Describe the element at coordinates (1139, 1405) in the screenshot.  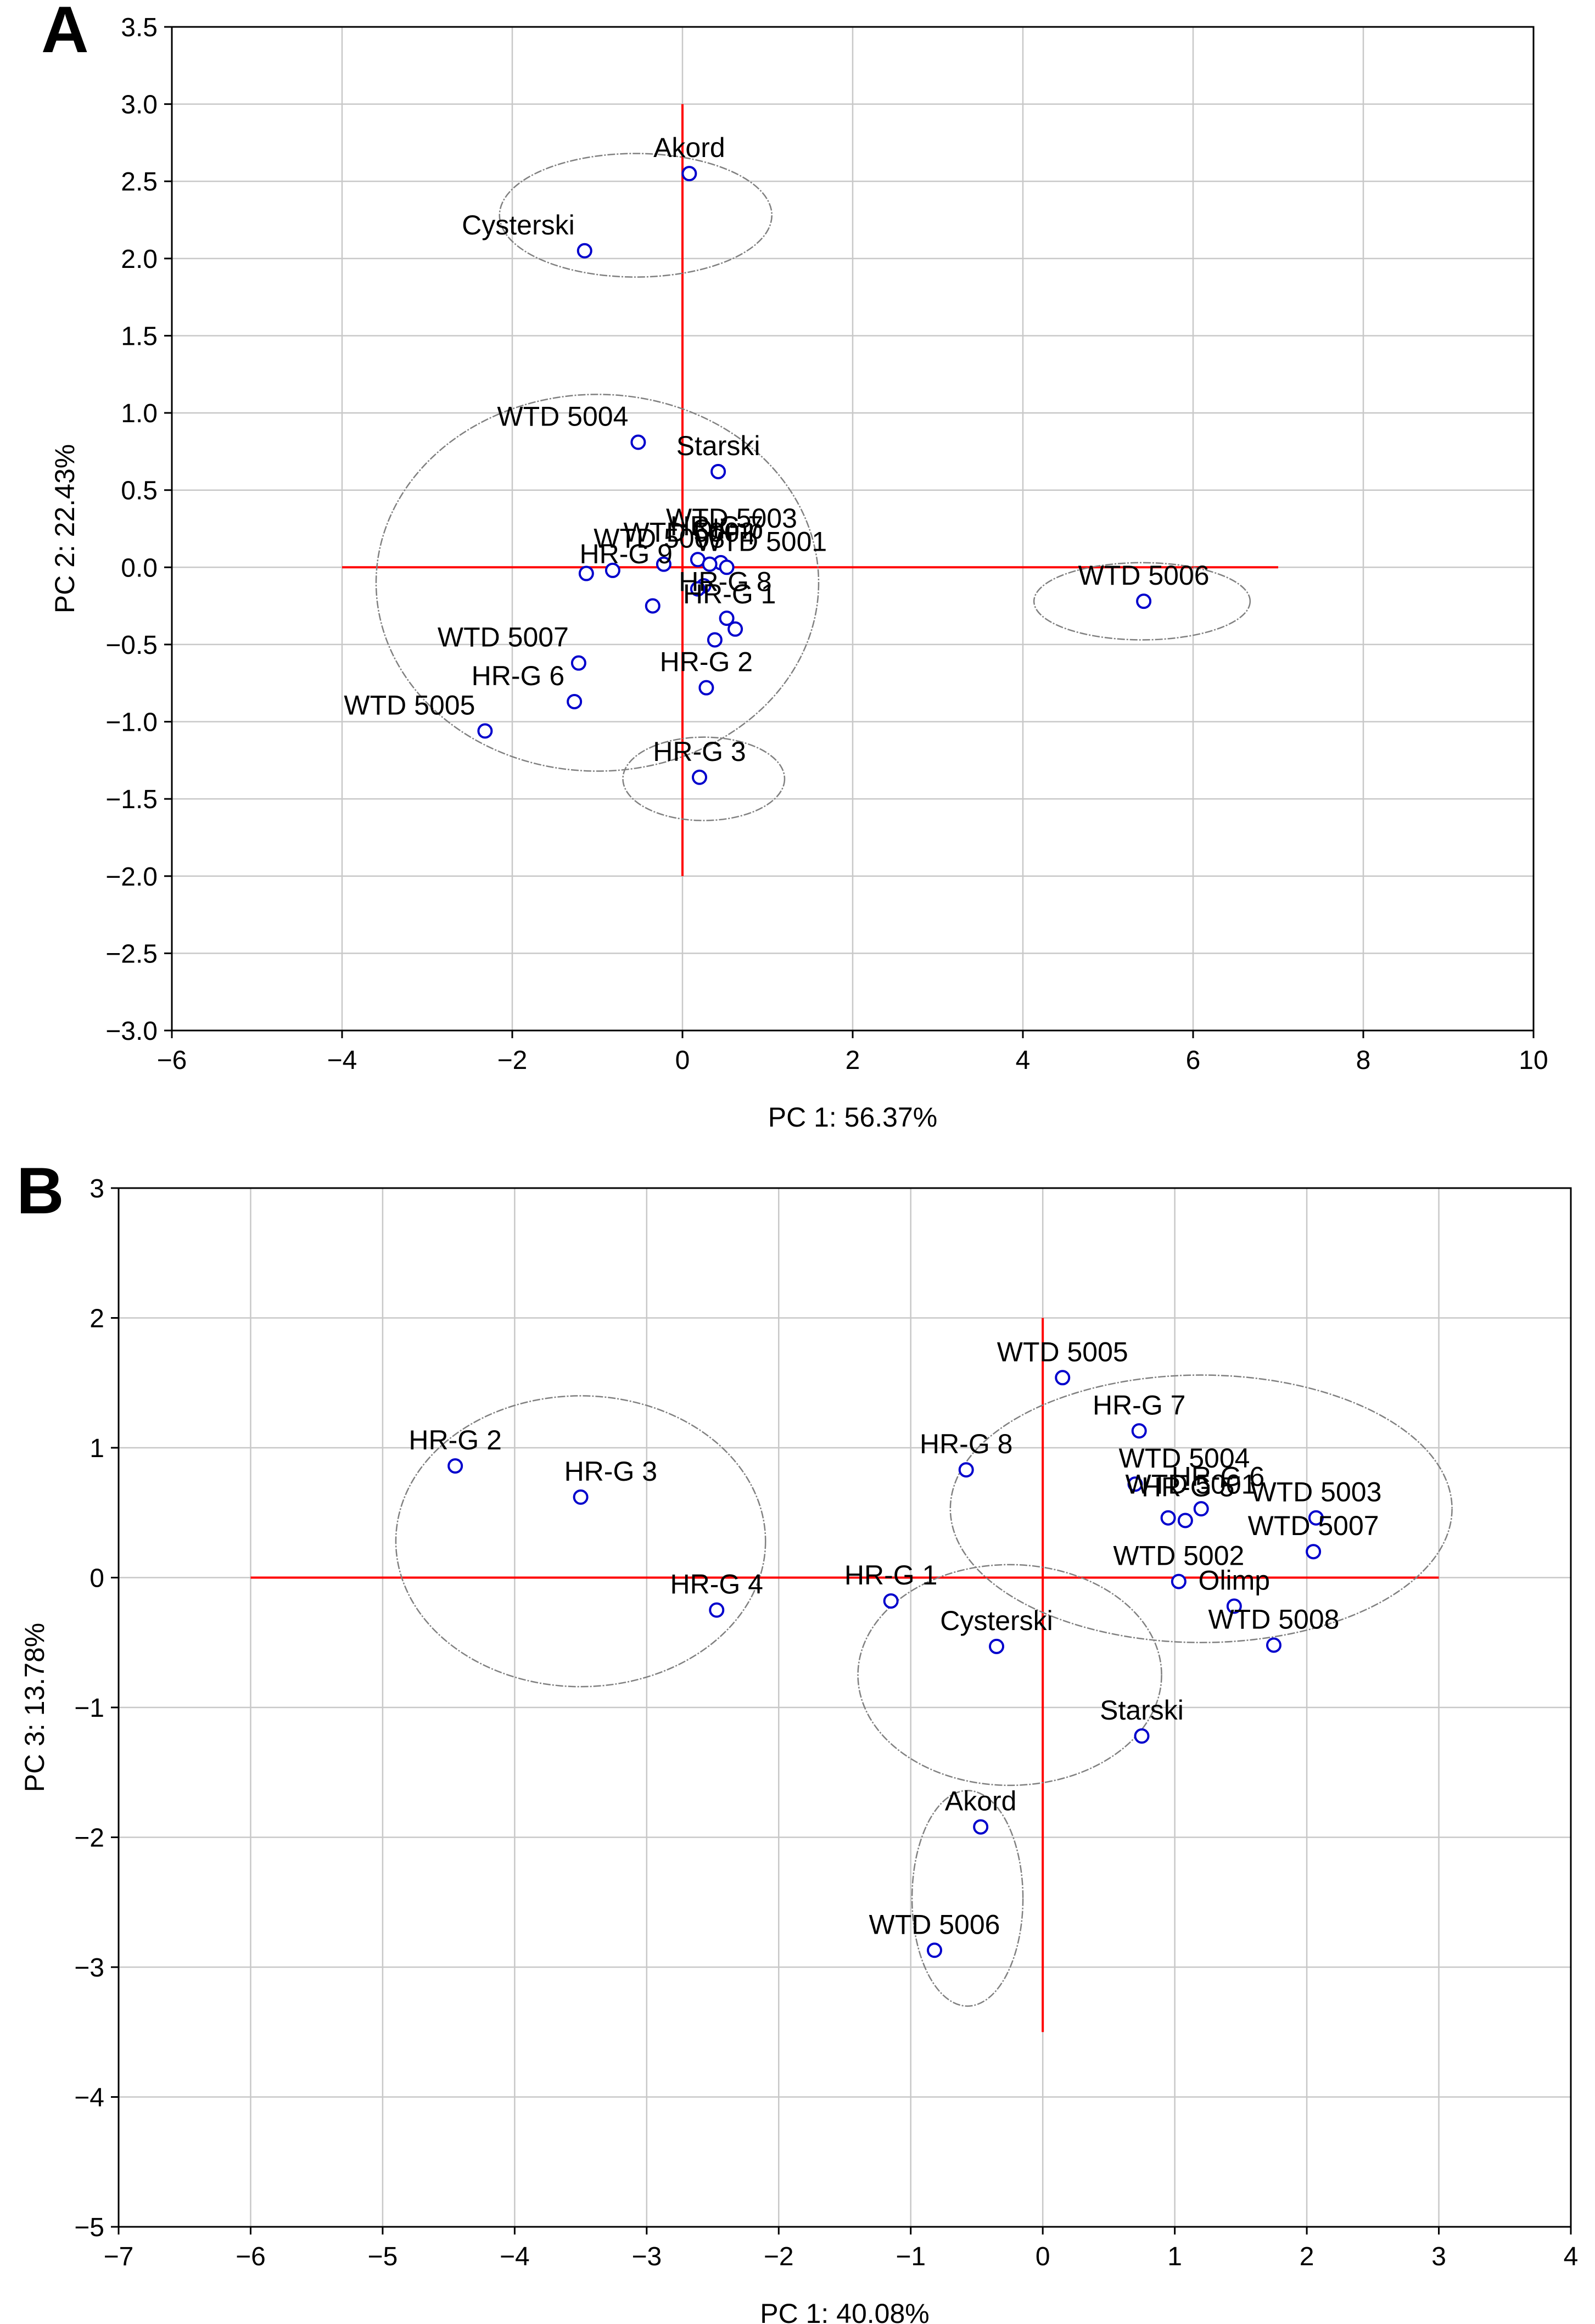
I see `point-label: HR-G 7` at that location.